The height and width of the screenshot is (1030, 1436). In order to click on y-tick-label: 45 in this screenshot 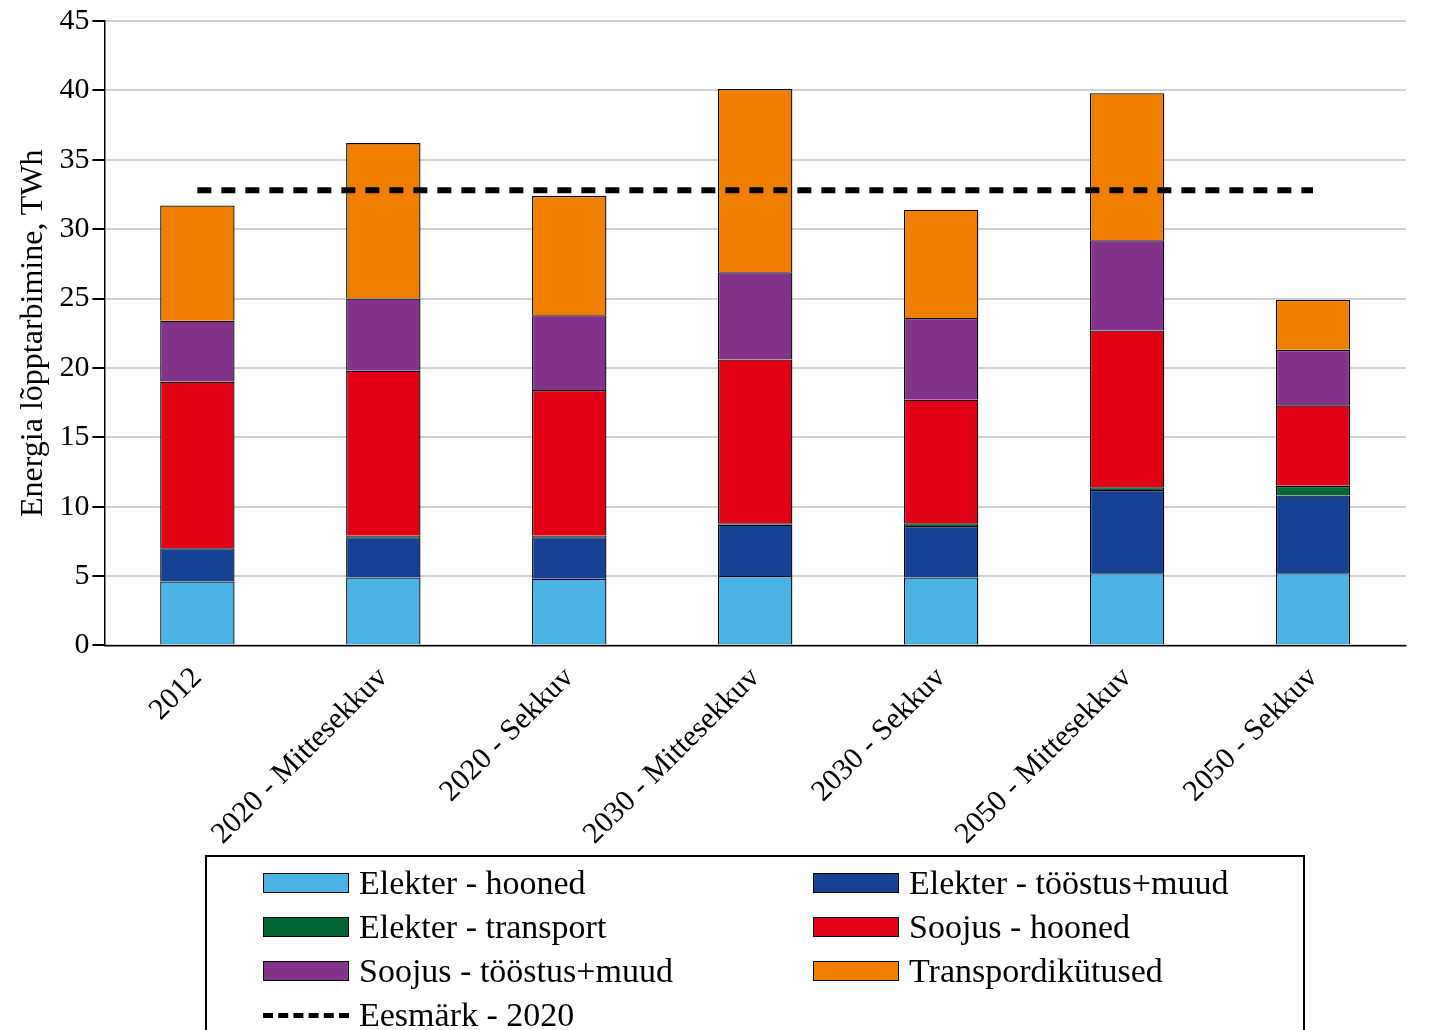, I will do `click(74, 18)`.